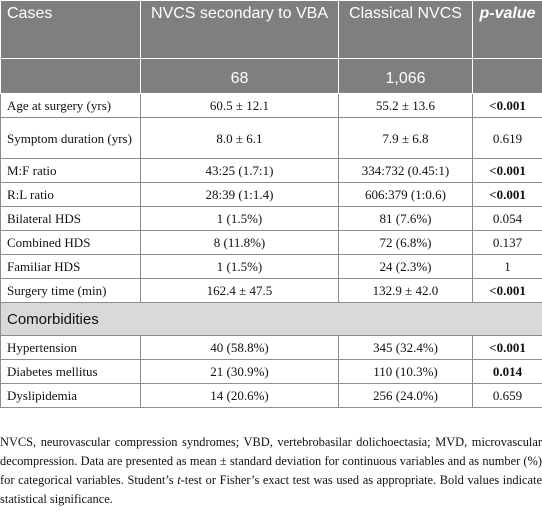 The image size is (542, 514). Describe the element at coordinates (507, 266) in the screenshot. I see `row-p: 1` at that location.